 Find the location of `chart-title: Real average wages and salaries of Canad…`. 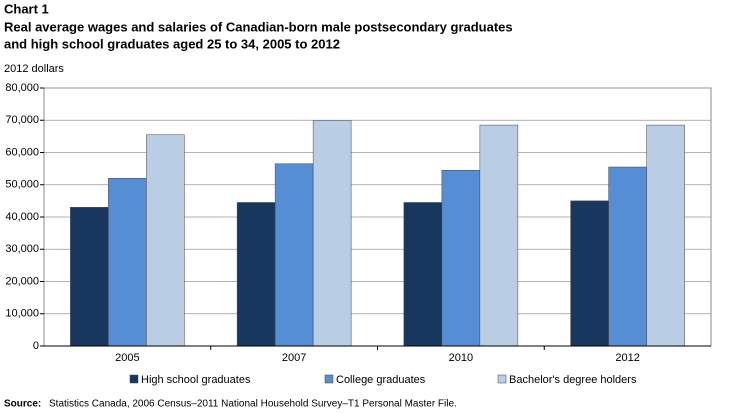

chart-title: Real average wages and salaries of Canad… is located at coordinates (258, 26).